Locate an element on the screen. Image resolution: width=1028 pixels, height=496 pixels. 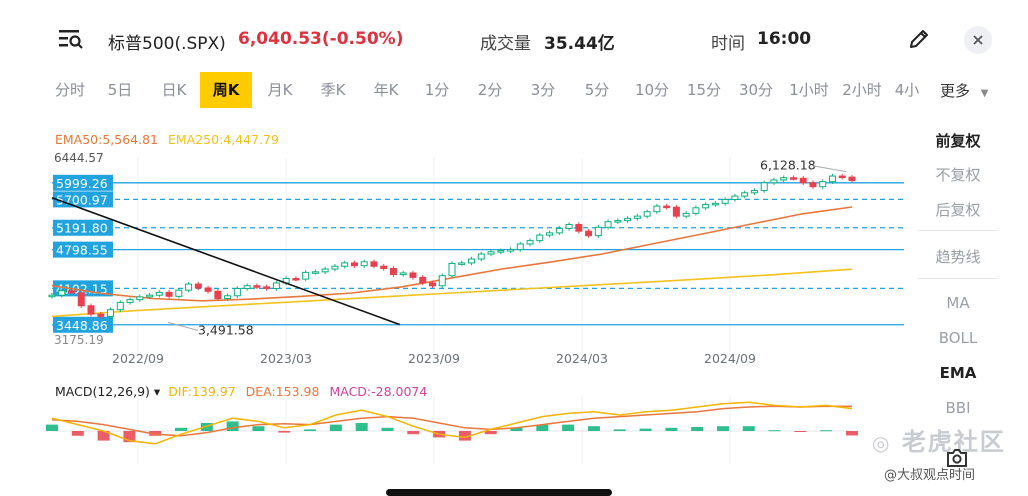
macd-chart is located at coordinates (456, 430).